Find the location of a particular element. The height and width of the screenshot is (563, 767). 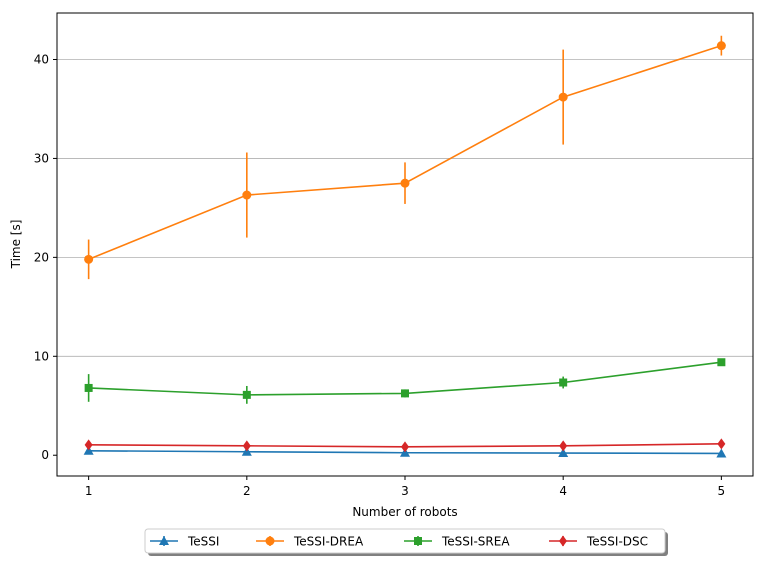

y-axis-label: Time [s] is located at coordinates (16, 245).